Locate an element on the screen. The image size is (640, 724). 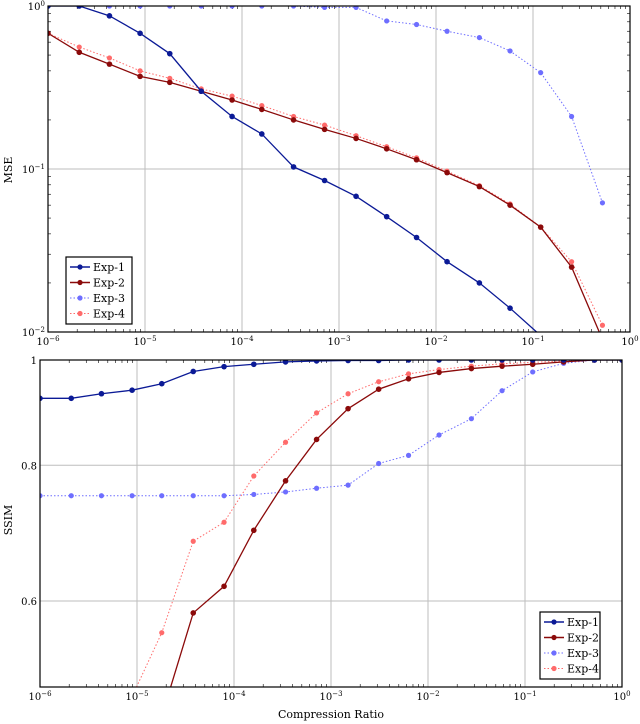
legend-box is located at coordinates (99, 290).